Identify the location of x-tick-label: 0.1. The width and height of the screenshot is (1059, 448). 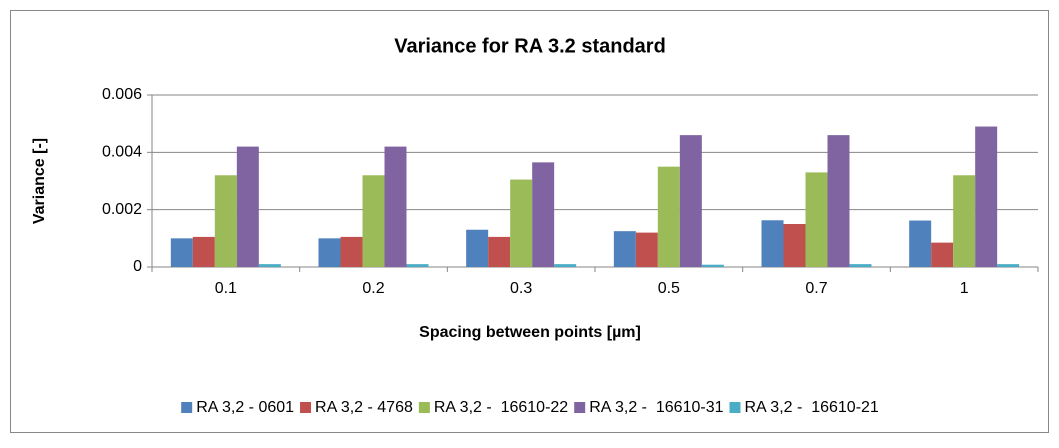
(226, 288).